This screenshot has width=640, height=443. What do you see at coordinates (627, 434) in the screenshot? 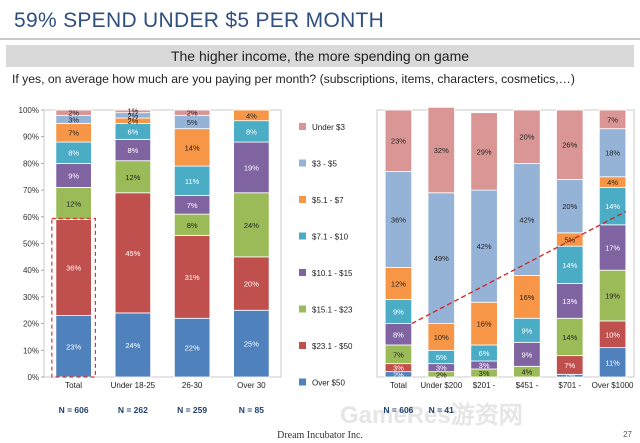
I see `page-number: 27` at bounding box center [627, 434].